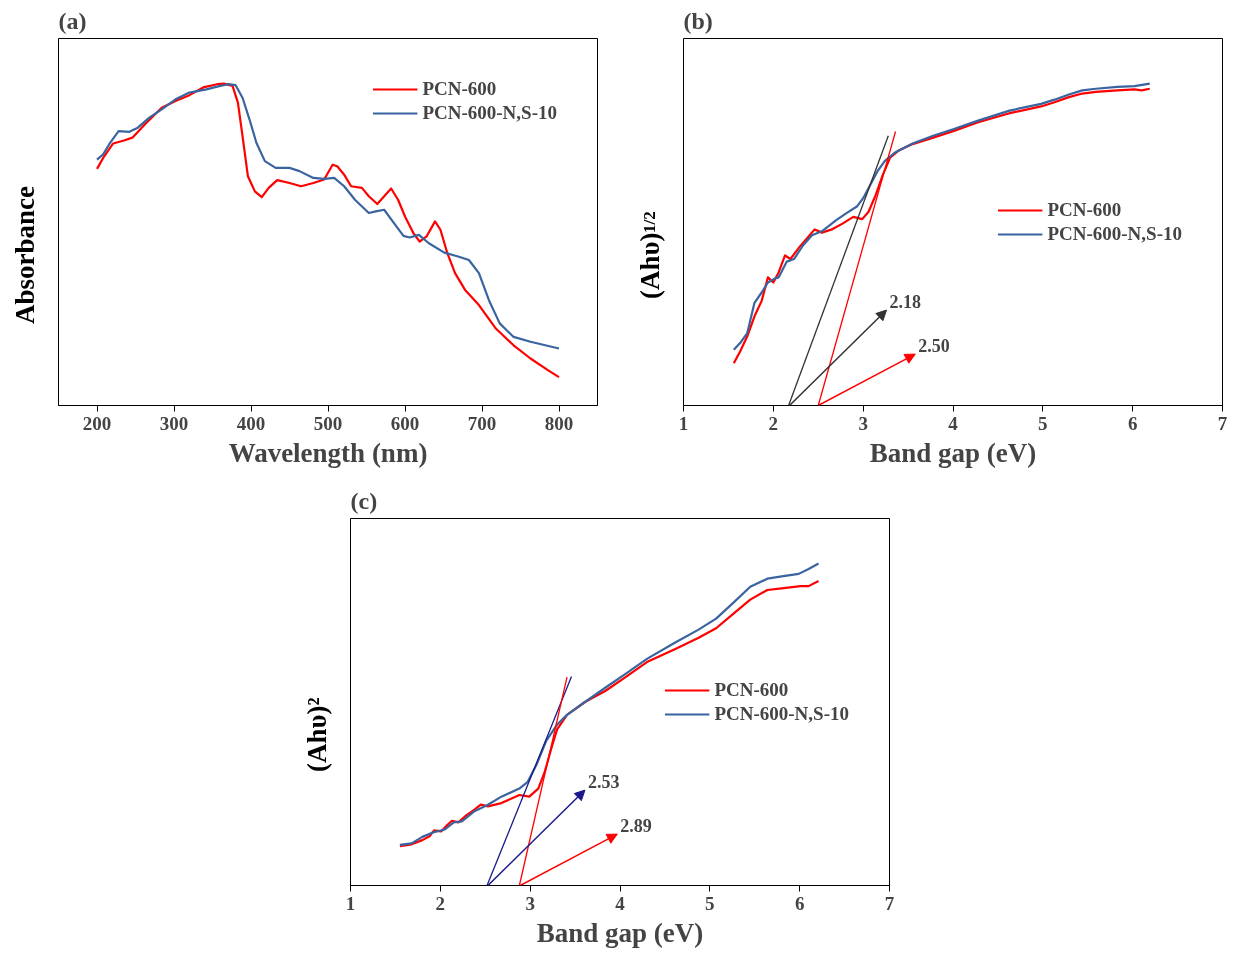 Image resolution: width=1240 pixels, height=956 pixels. What do you see at coordinates (24, 255) in the screenshot?
I see `y-axis-title: Absorbance` at bounding box center [24, 255].